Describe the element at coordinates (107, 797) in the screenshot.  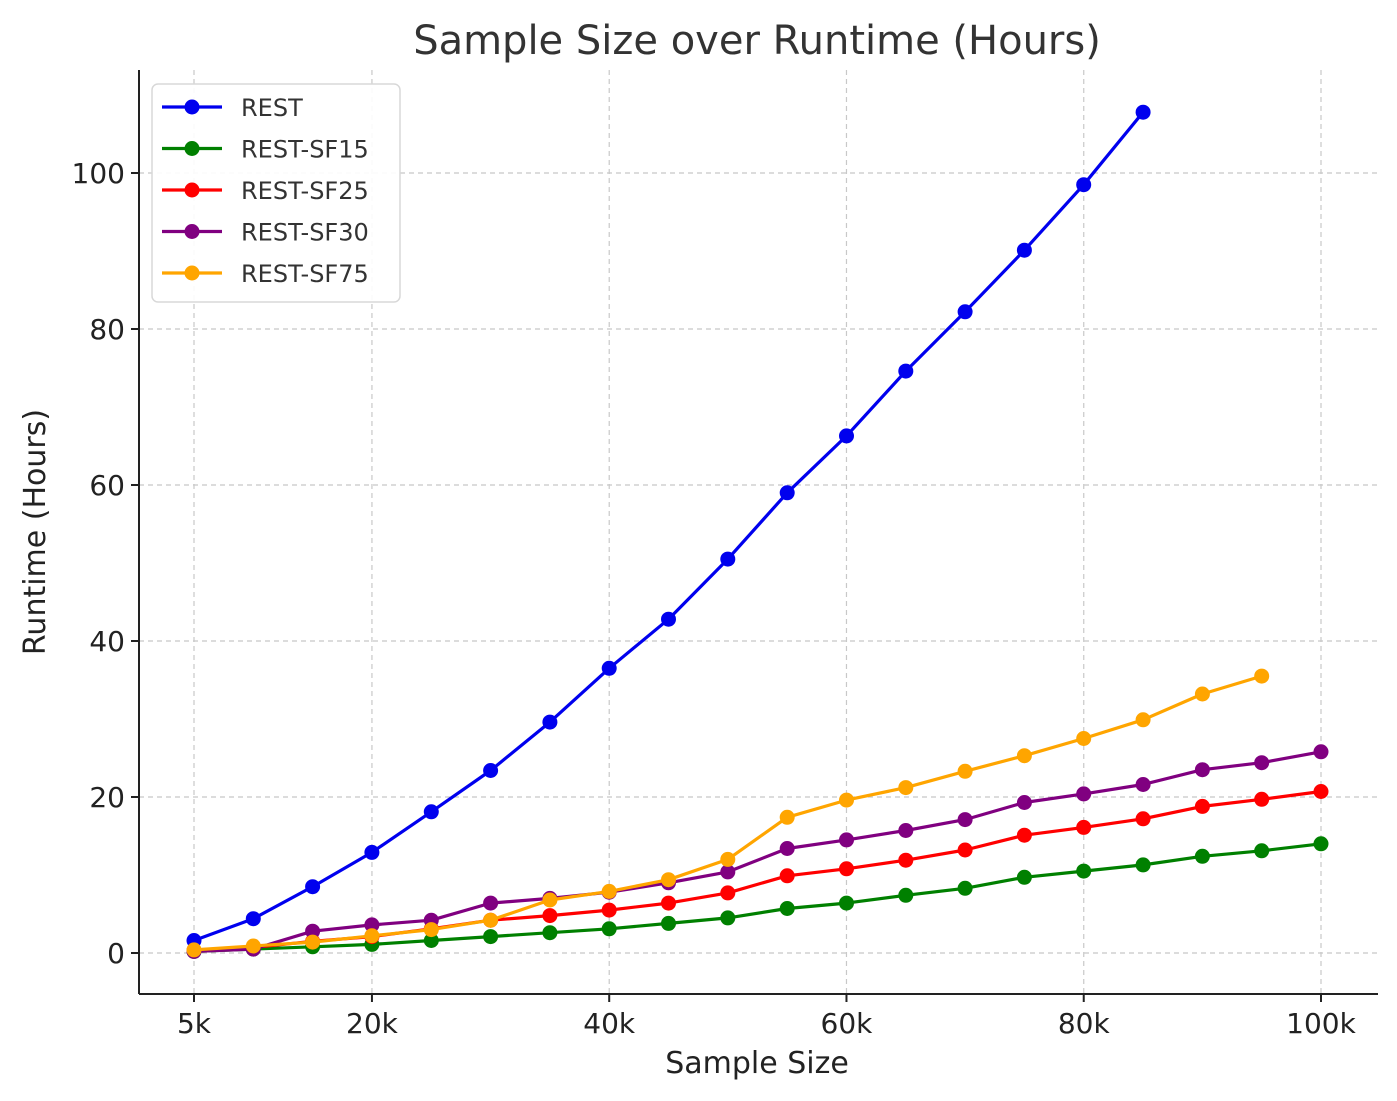
I see `y-tick-label: 20` at that location.